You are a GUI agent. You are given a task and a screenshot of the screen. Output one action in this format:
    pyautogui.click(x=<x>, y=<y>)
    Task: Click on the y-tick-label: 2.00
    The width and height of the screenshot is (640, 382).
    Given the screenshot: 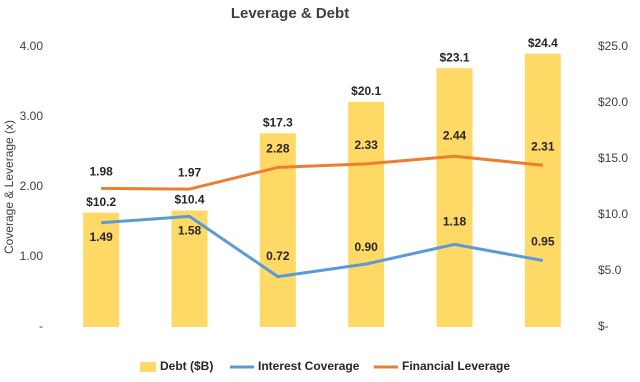 What is the action you would take?
    pyautogui.click(x=32, y=186)
    